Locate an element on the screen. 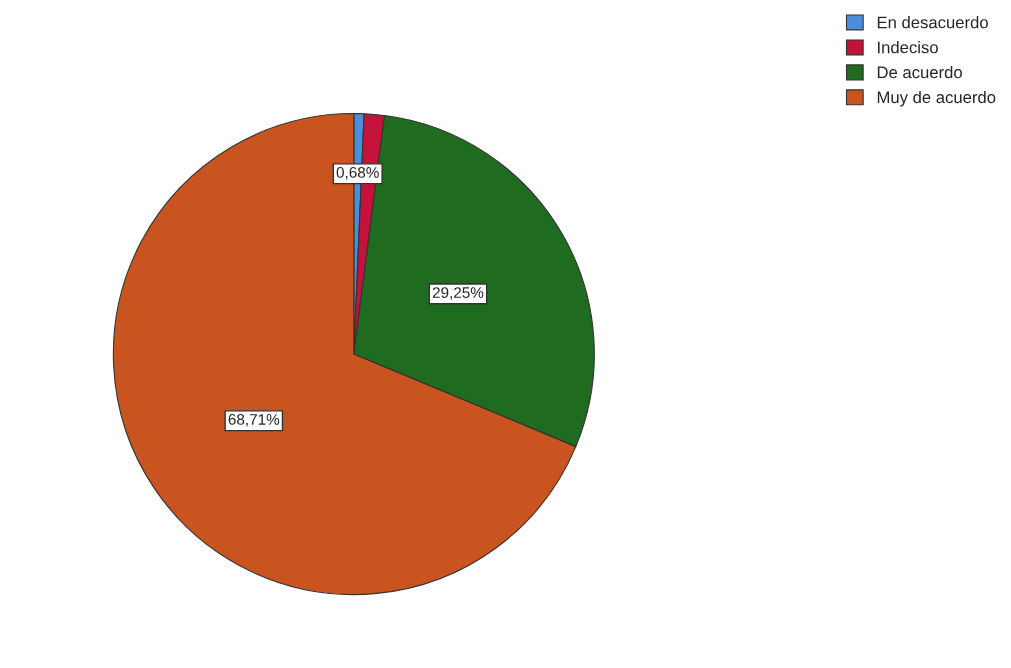  data-label: 29,25% is located at coordinates (458, 293).